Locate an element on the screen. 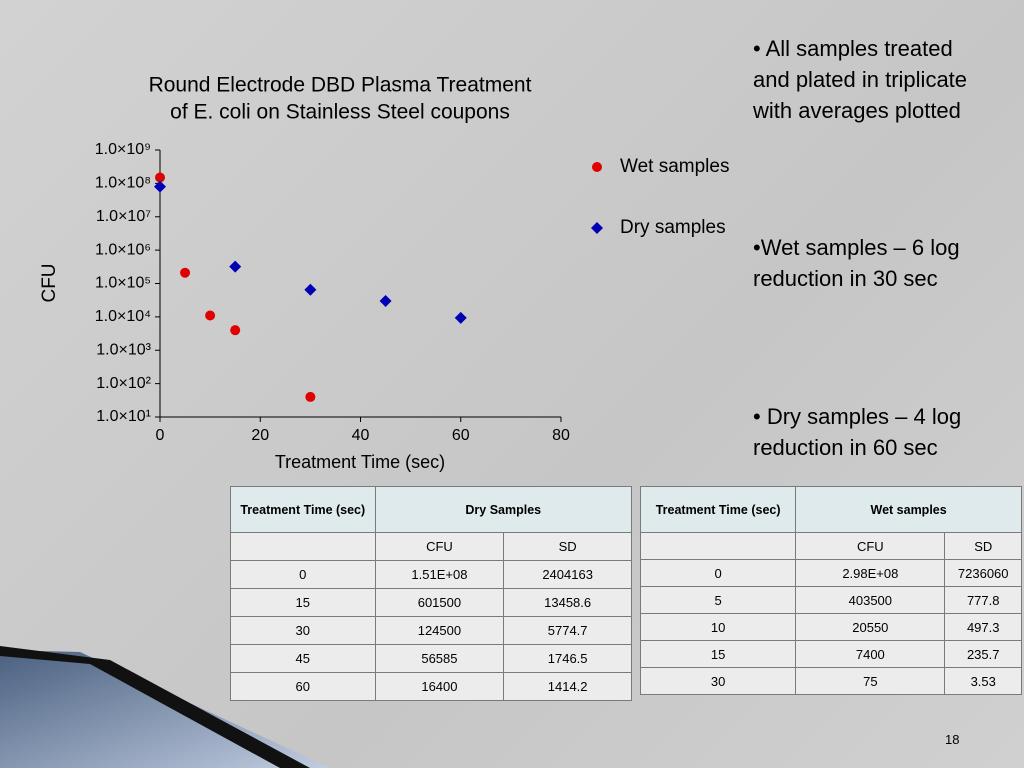 This screenshot has width=1024, height=768. cell: 60 is located at coordinates (303, 686).